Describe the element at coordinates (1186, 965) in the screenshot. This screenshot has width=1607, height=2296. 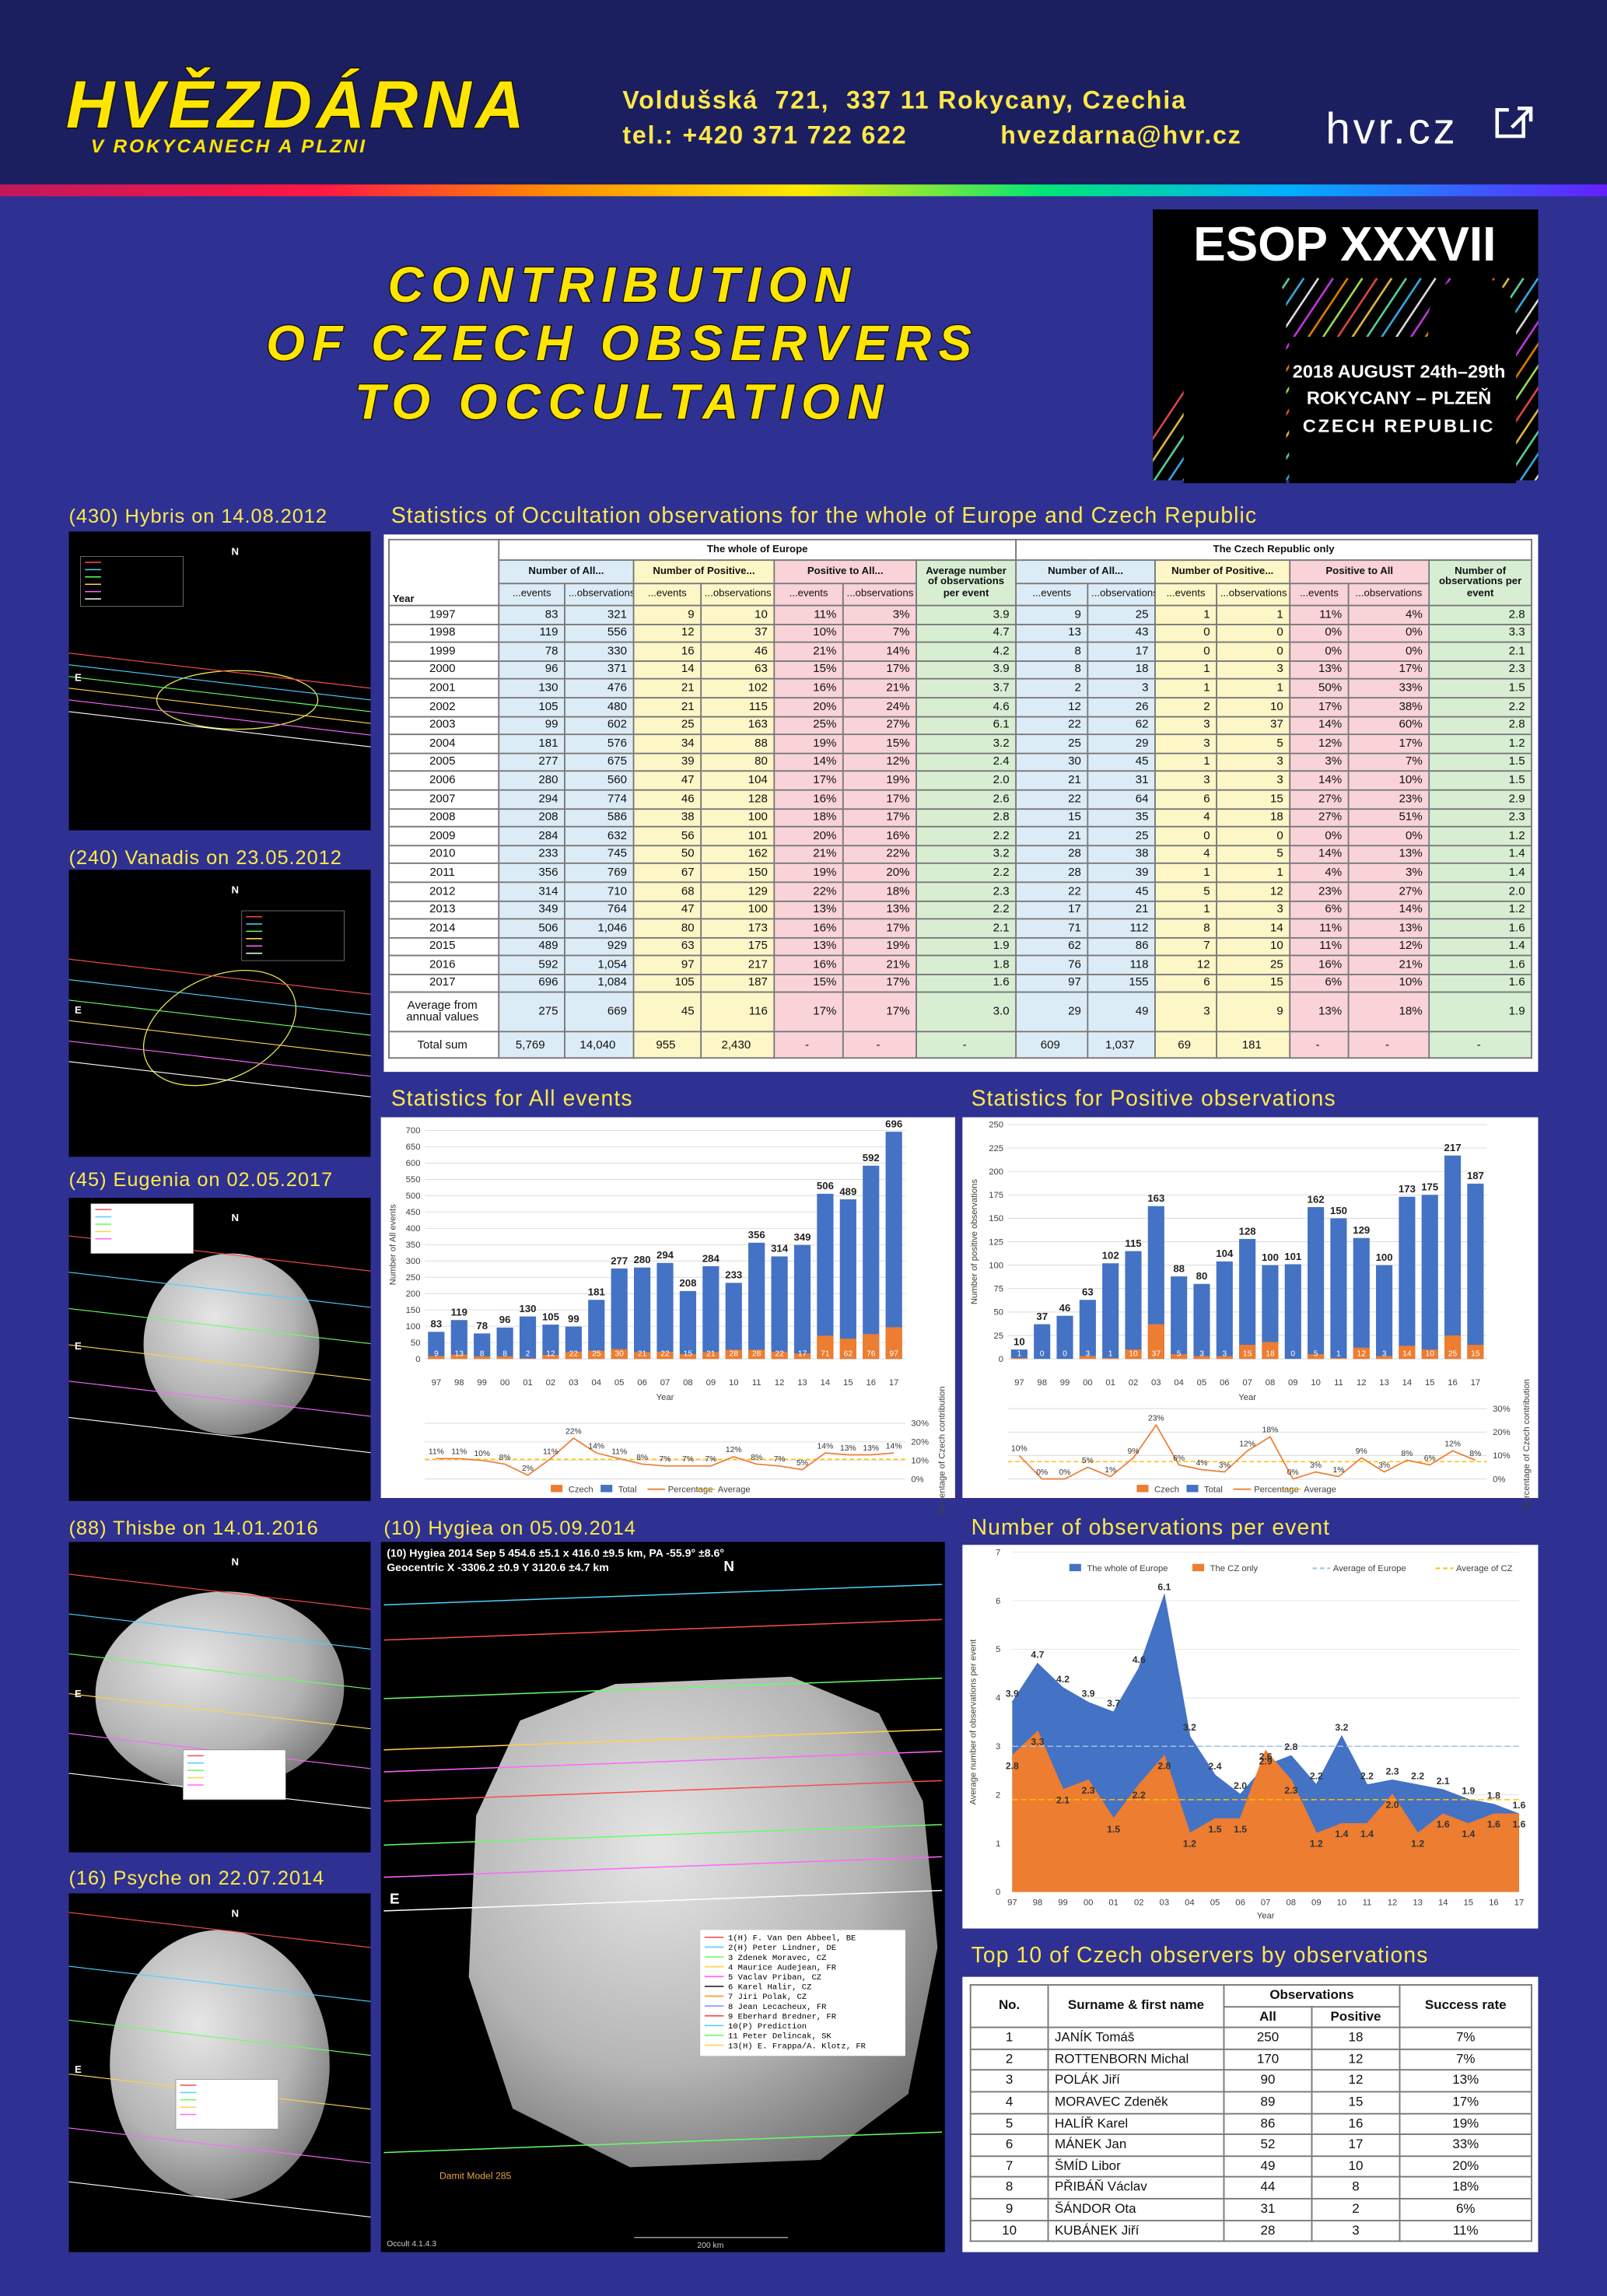
I see `table-cell: 12` at that location.